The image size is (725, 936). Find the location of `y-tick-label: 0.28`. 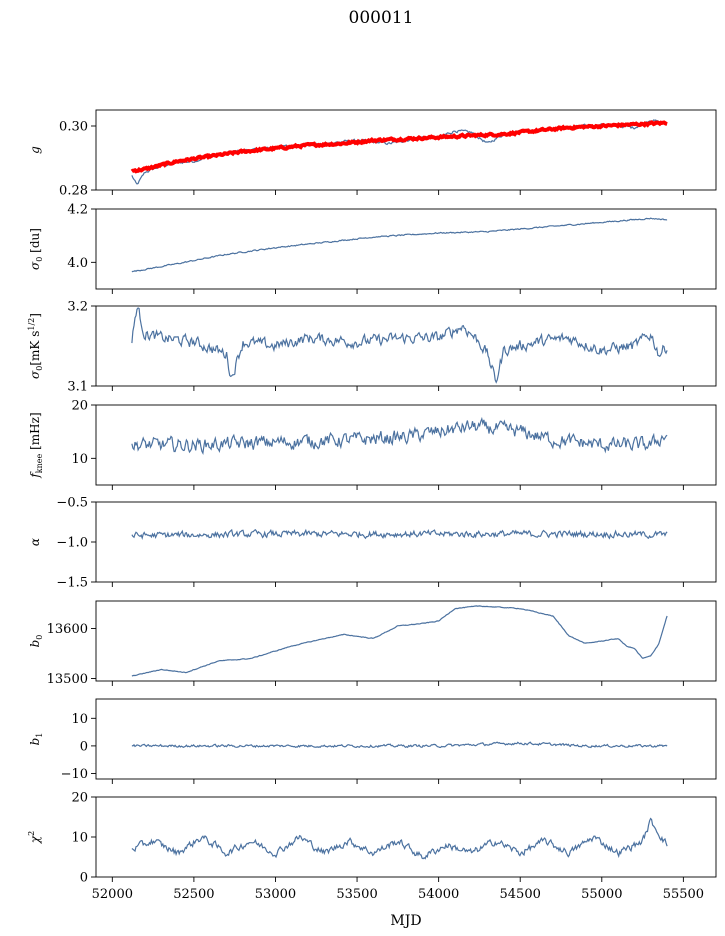

y-tick-label: 0.28 is located at coordinates (73, 191).